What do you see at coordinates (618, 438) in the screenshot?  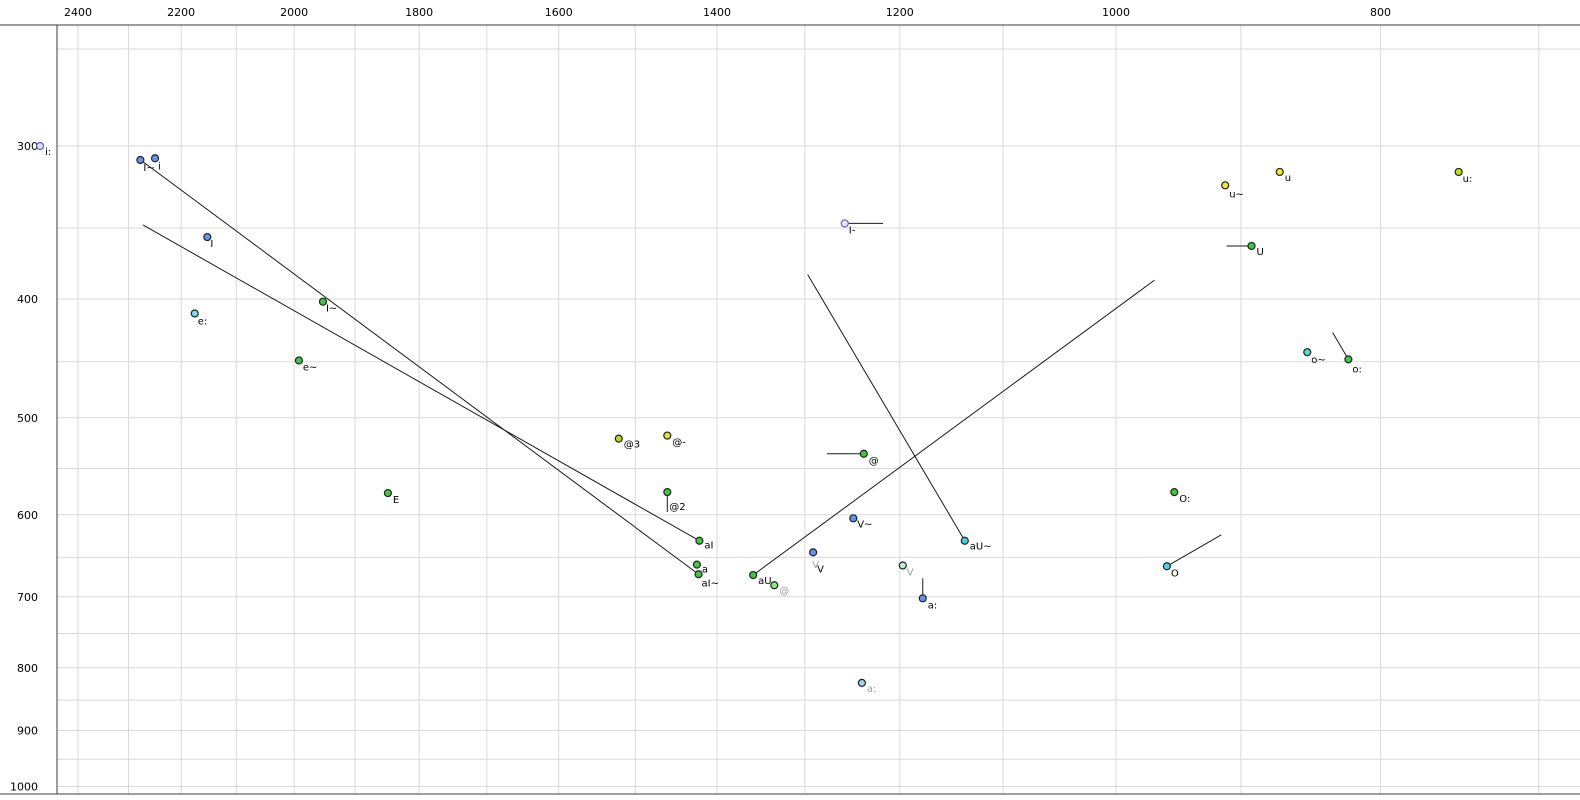 I see `data-point-@3` at bounding box center [618, 438].